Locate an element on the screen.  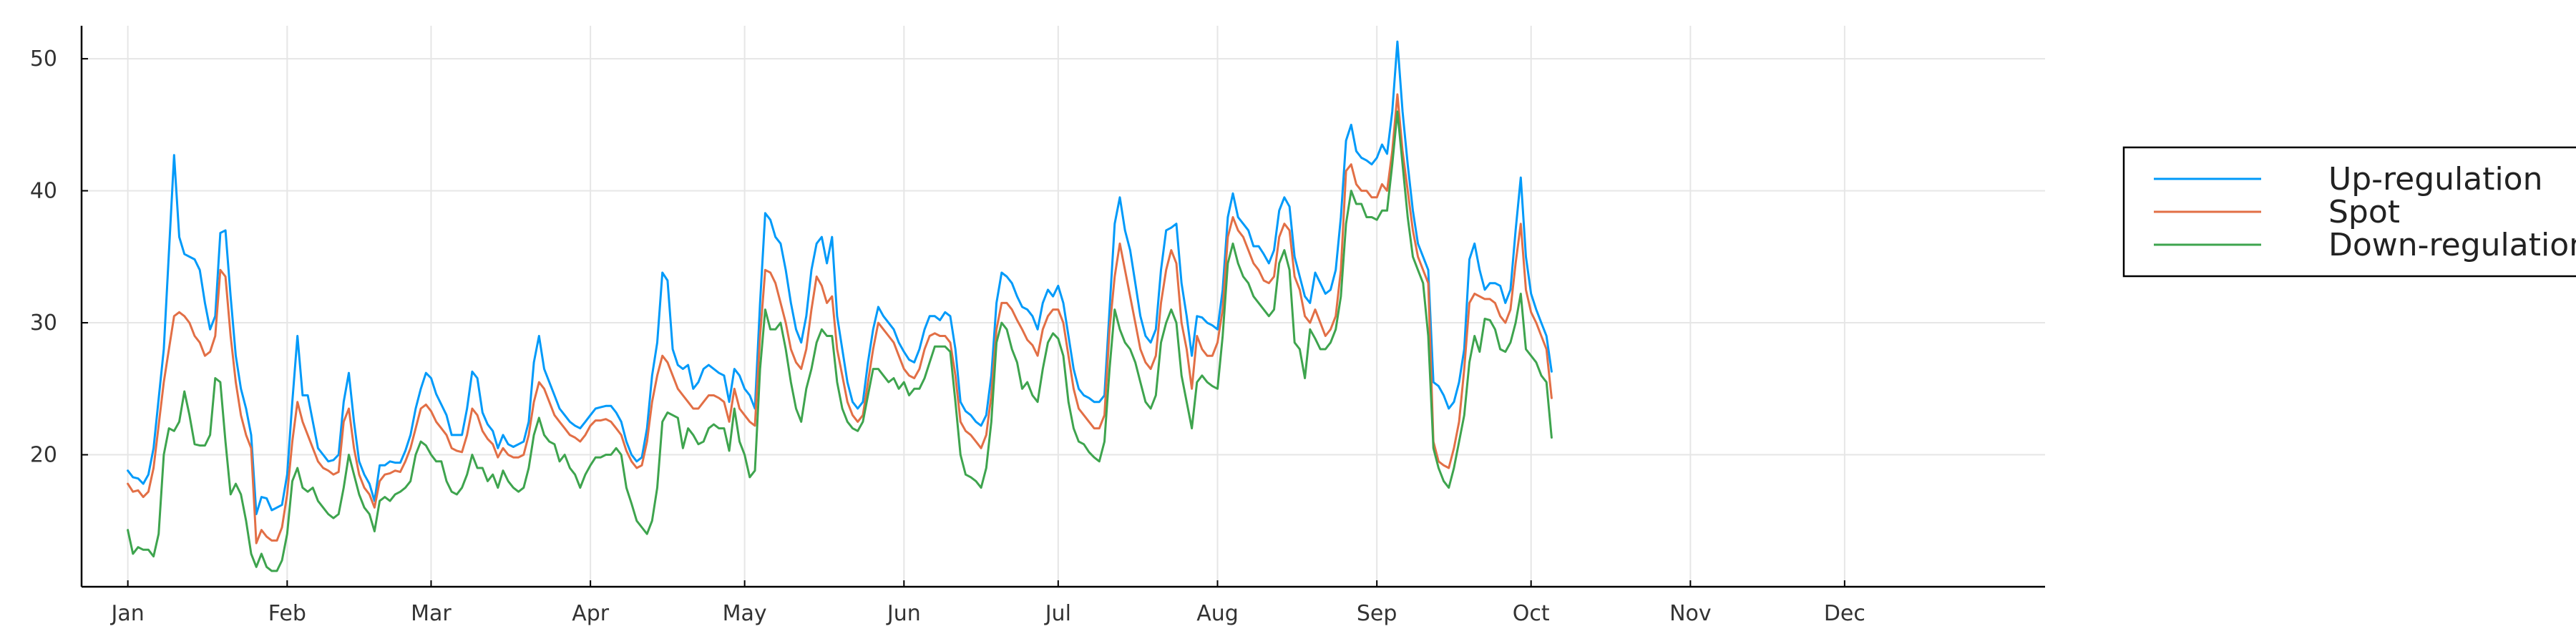
x-tick-label: Feb is located at coordinates (287, 613).